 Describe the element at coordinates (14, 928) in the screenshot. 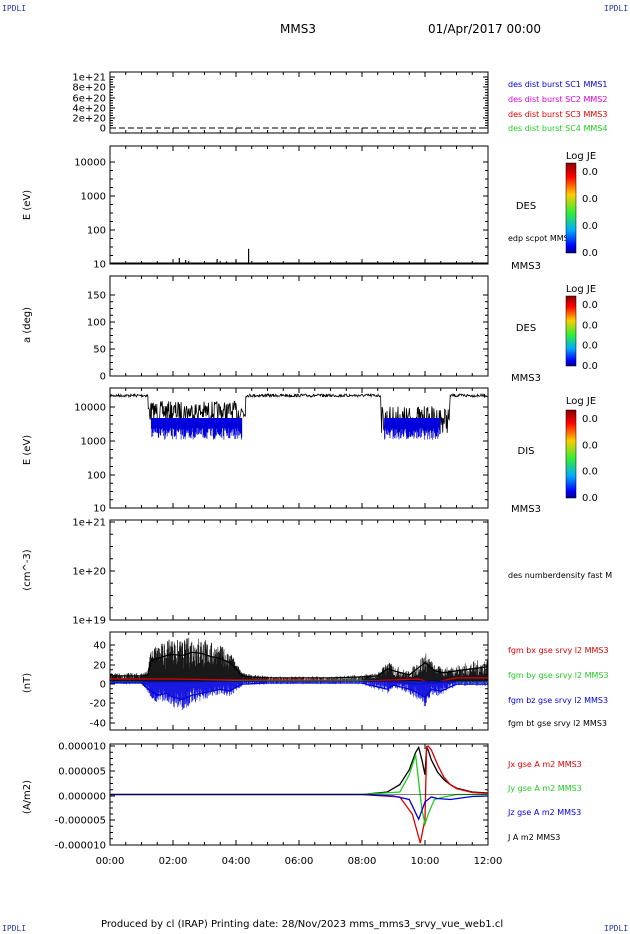

I see `corner-label-bottom-left: IPDLI` at that location.